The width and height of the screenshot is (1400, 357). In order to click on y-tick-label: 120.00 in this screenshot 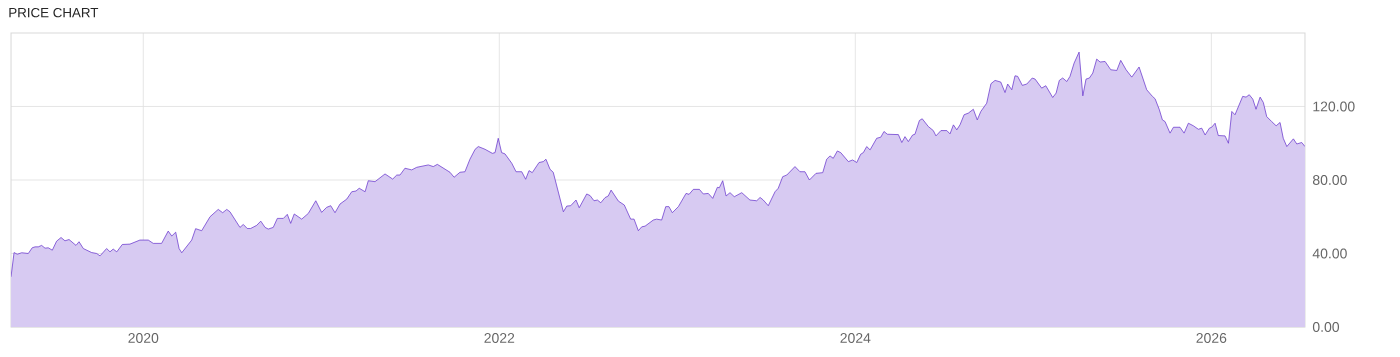, I will do `click(1334, 106)`.